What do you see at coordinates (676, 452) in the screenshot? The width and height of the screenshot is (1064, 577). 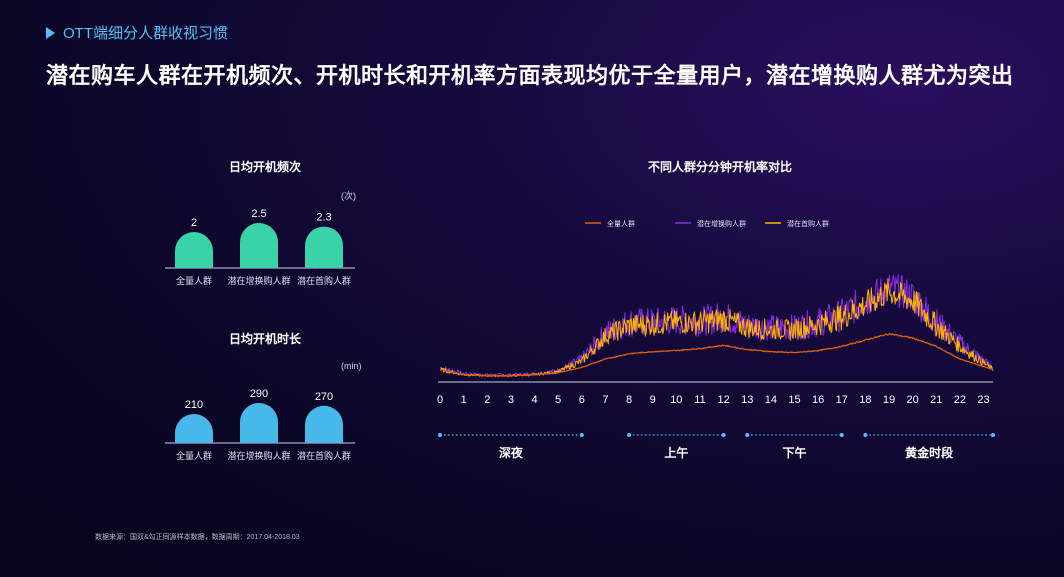 I see `period-label-2: 上午` at bounding box center [676, 452].